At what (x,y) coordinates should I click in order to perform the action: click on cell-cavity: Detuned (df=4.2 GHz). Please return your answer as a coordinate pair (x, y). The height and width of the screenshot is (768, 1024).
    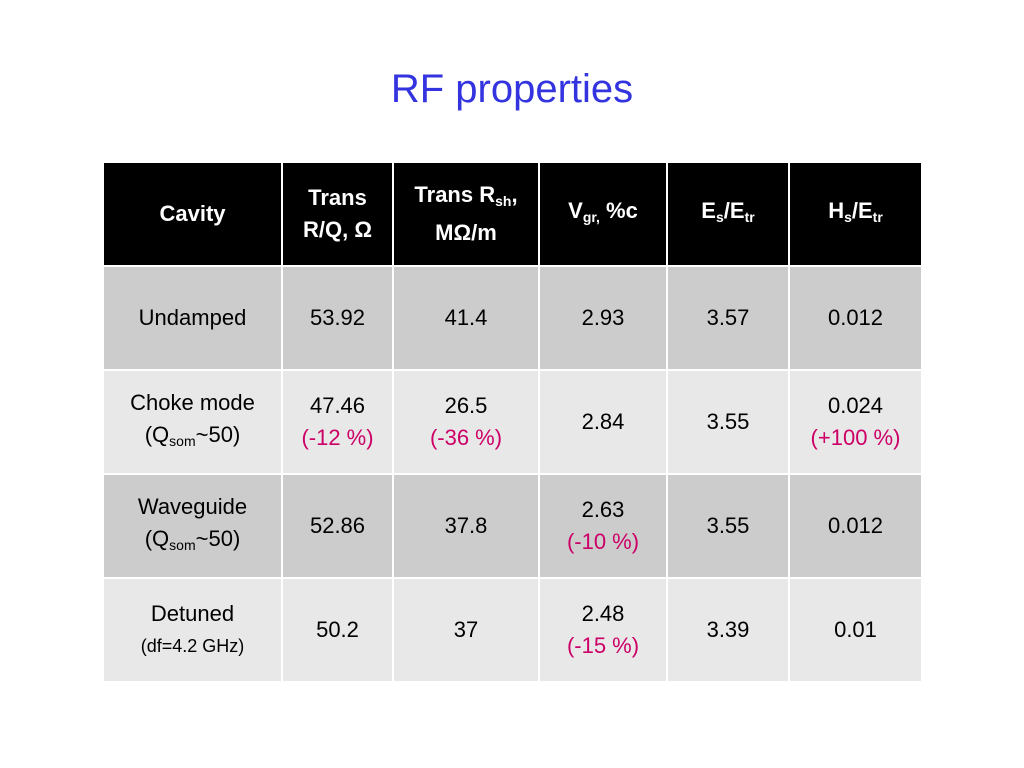
    Looking at the image, I should click on (192, 630).